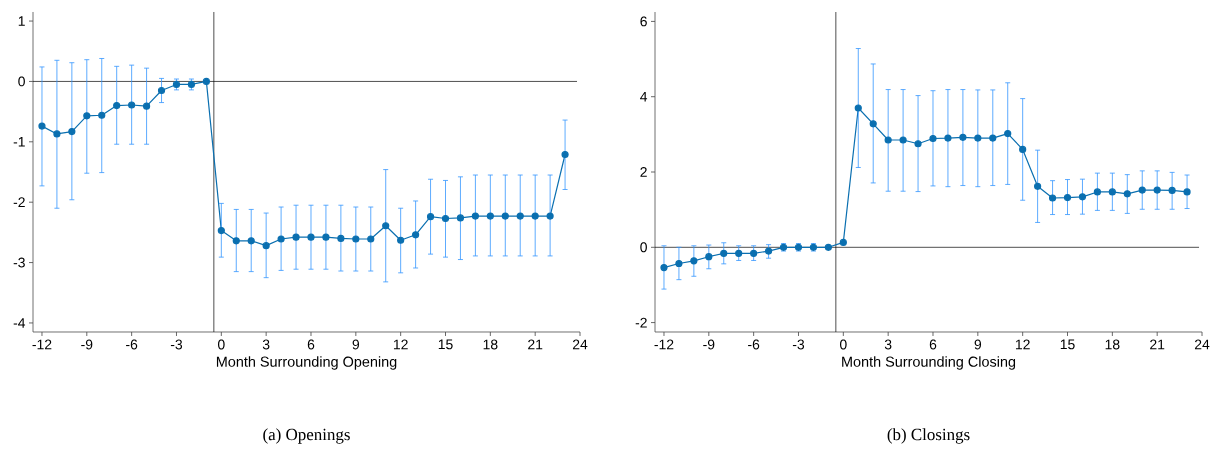  Describe the element at coordinates (929, 363) in the screenshot. I see `x-axis-title: Month Surrounding Closing` at that location.